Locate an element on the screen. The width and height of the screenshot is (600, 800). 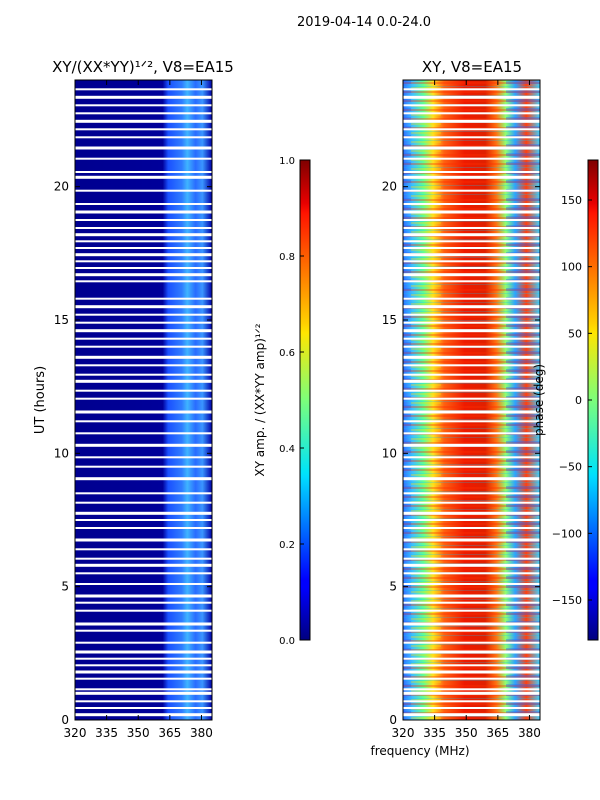
amp-panel-title: XY/(XX*YY)¹ᐟ², V8=EA15 is located at coordinates (143, 67).